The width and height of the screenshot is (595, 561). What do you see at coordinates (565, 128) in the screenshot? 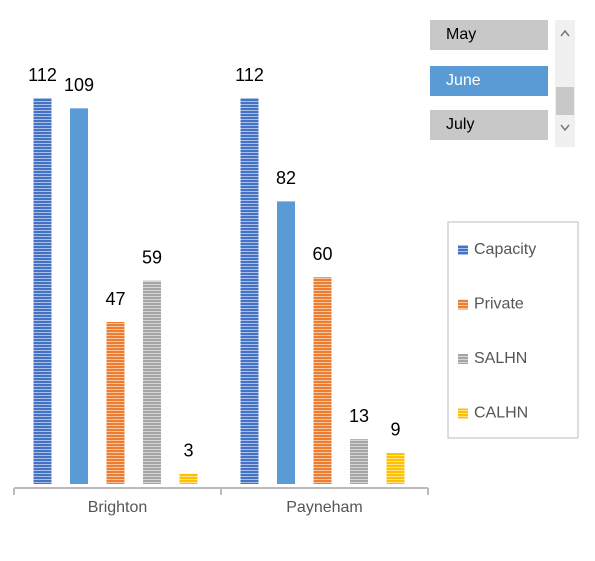
I see `scroll-down` at bounding box center [565, 128].